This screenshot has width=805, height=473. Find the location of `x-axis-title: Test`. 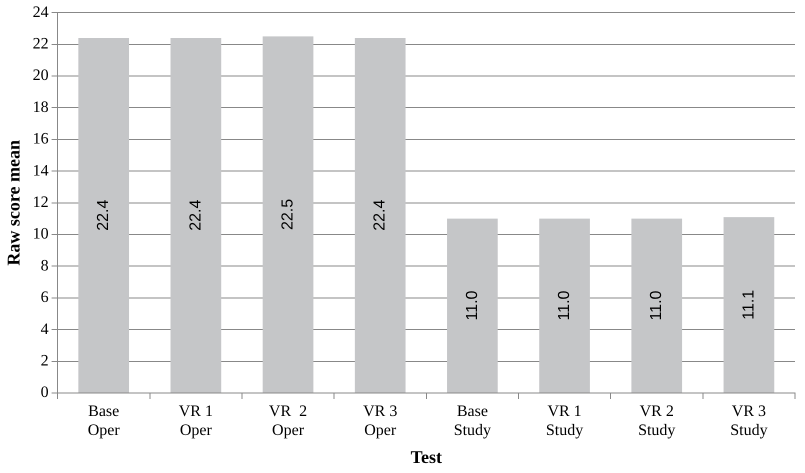

x-axis-title: Test is located at coordinates (426, 456).